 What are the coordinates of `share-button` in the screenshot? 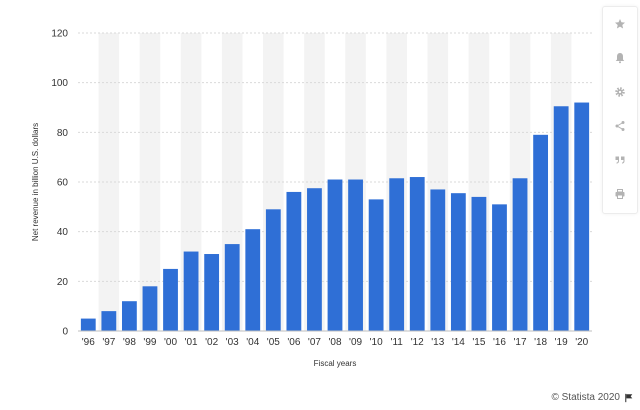 It's located at (620, 126).